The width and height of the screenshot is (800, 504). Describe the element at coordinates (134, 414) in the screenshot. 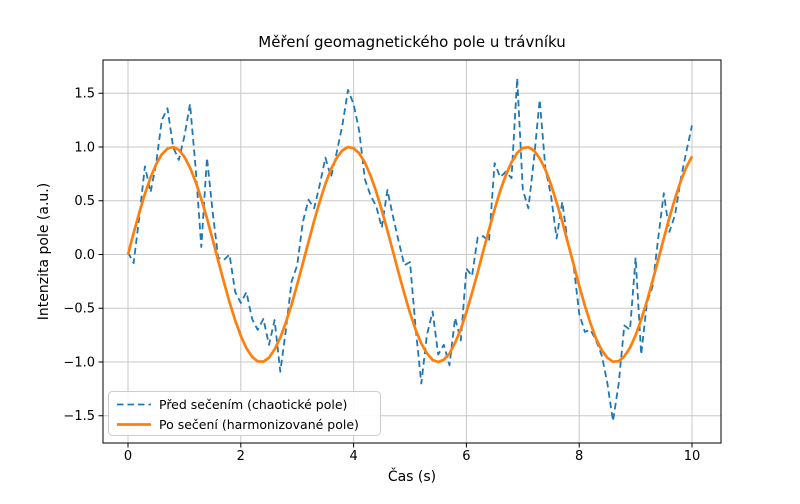

I see `legend-samples` at that location.